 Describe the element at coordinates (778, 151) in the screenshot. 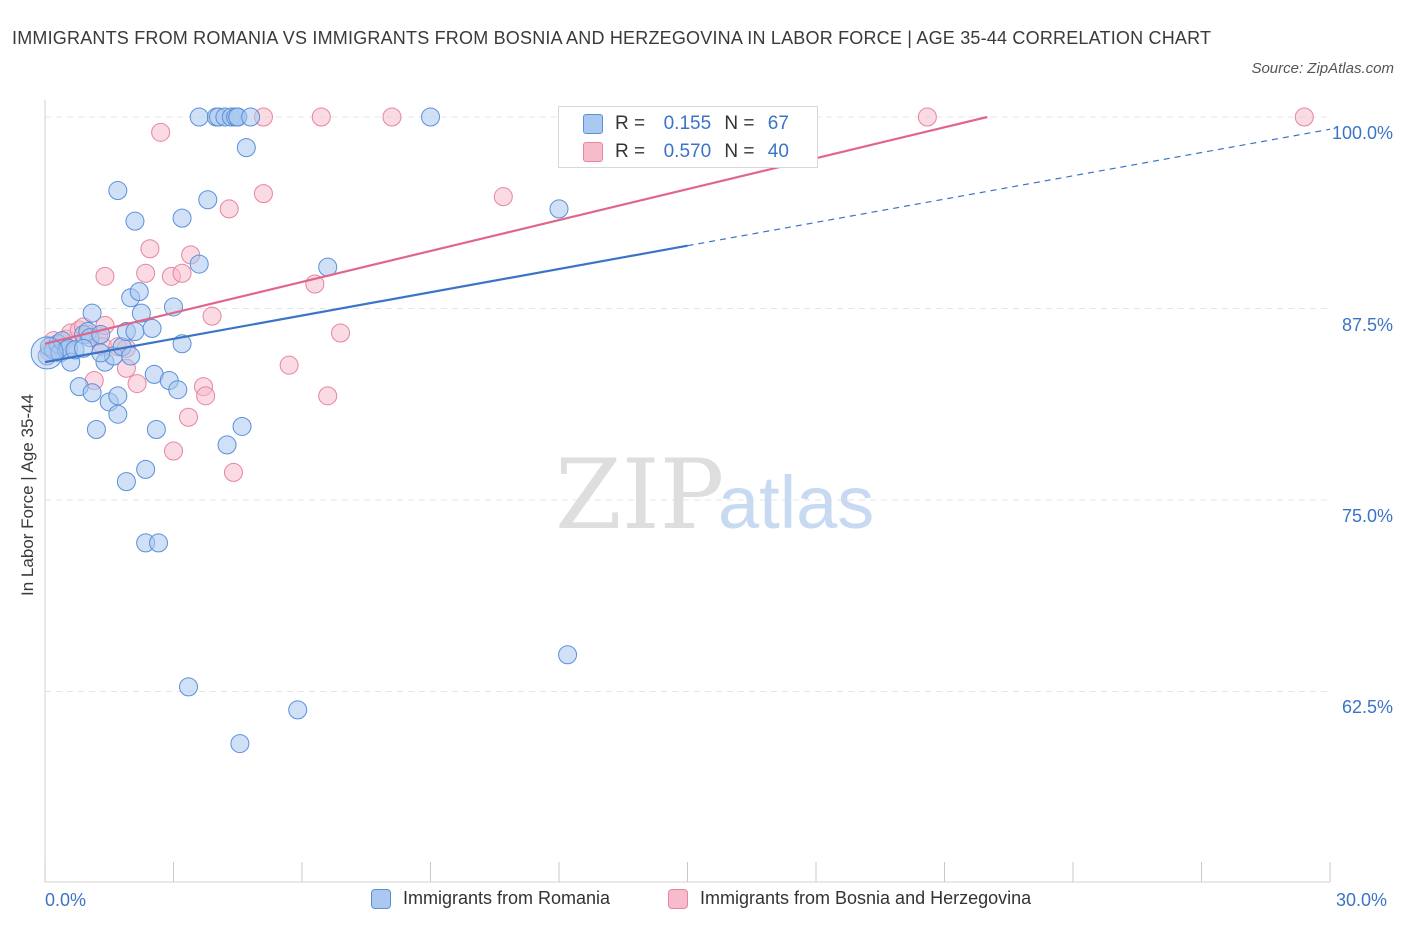

I see `legend-n-value-bosnia: 40` at that location.